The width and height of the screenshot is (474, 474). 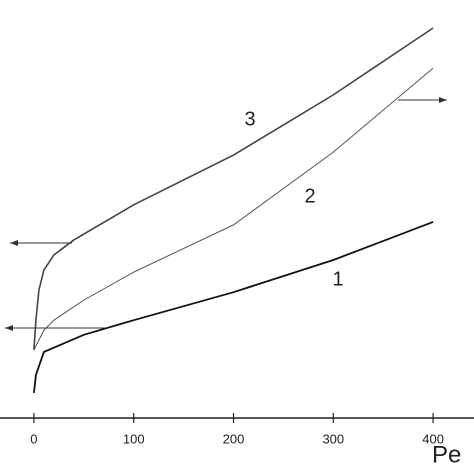 What do you see at coordinates (134, 438) in the screenshot?
I see `x-tick-label: 100` at bounding box center [134, 438].